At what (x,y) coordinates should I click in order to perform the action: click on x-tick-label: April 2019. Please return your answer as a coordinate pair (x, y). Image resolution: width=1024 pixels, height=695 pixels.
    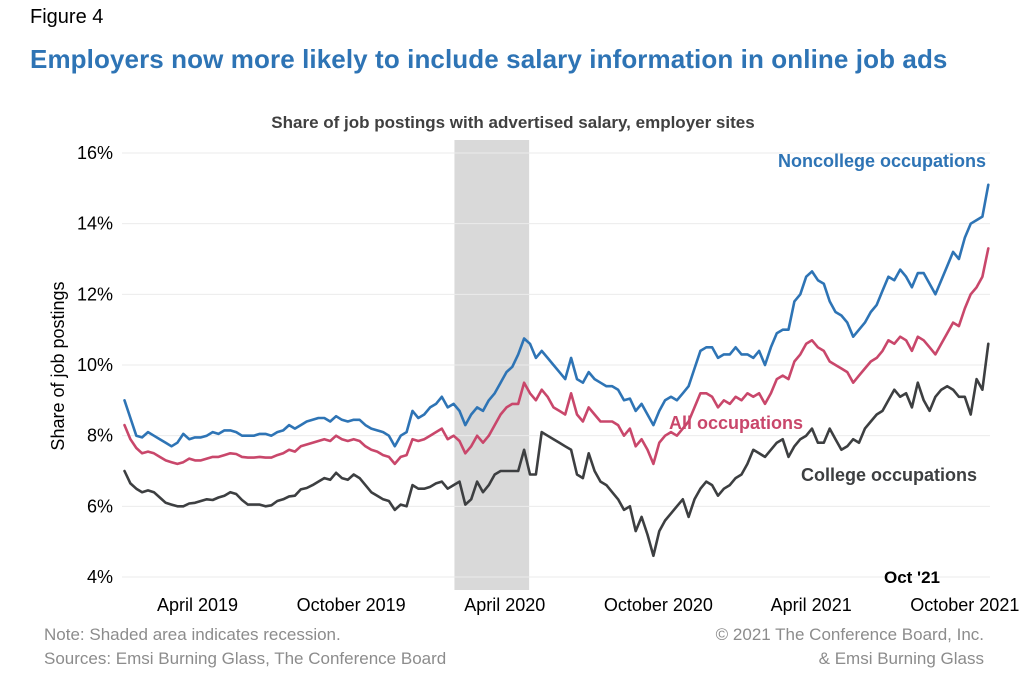
    Looking at the image, I should click on (197, 605).